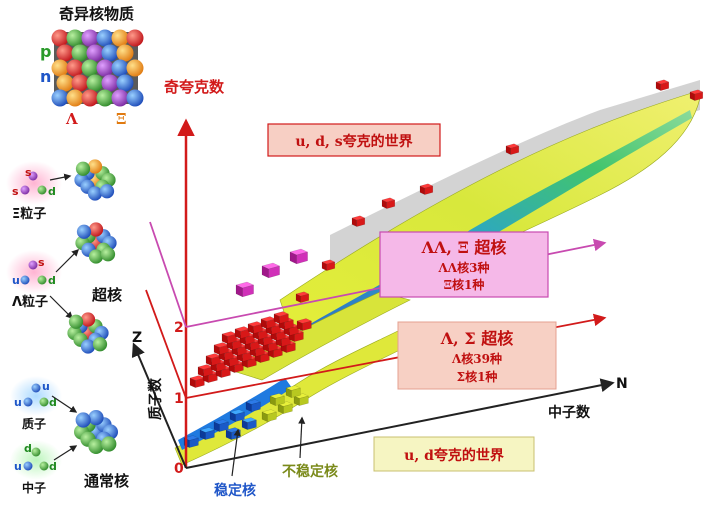 This screenshot has width=720, height=506. Describe the element at coordinates (476, 358) in the screenshot. I see `single-box-line1: Λ核39种` at that location.